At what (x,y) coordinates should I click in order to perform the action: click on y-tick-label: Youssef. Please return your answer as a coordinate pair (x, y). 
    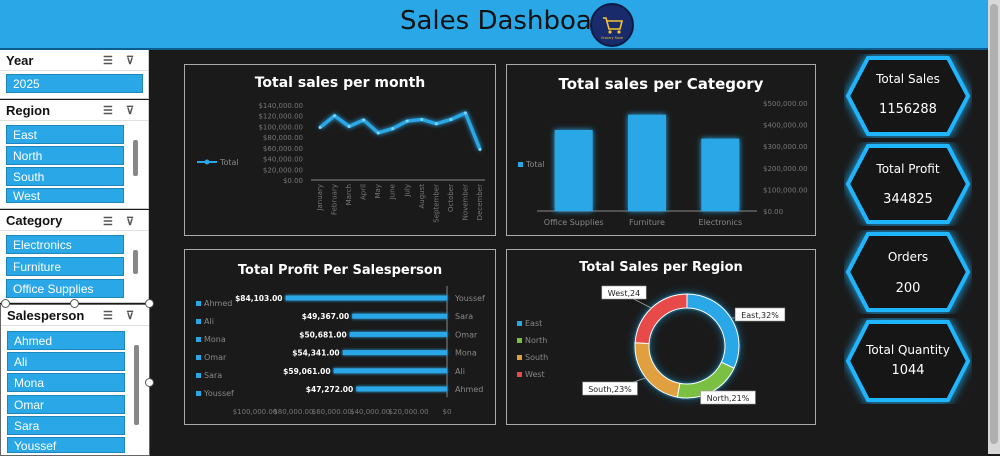
    Looking at the image, I should click on (469, 298).